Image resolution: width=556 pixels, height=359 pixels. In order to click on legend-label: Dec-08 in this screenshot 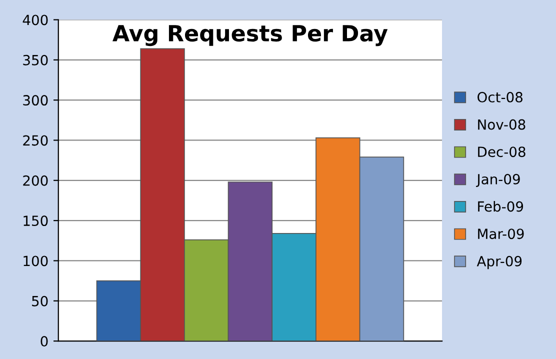, I will do `click(502, 152)`.